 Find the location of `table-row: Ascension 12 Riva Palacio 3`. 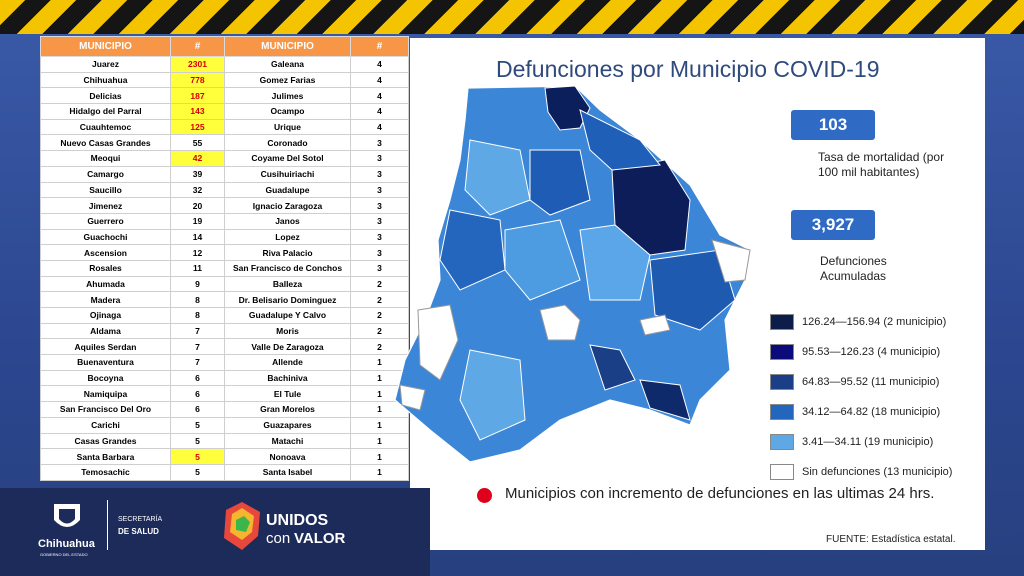

table-row: Ascension 12 Riva Palacio 3 is located at coordinates (224, 252).